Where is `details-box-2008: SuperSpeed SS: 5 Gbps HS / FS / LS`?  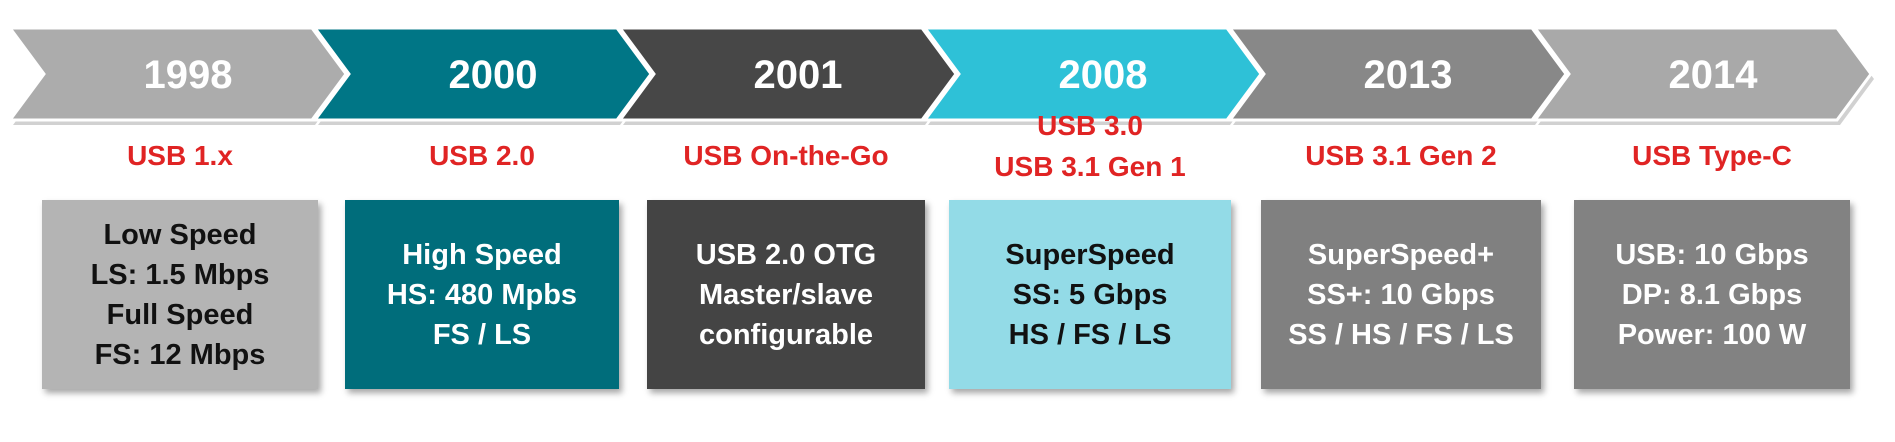 details-box-2008: SuperSpeed SS: 5 Gbps HS / FS / LS is located at coordinates (1090, 294).